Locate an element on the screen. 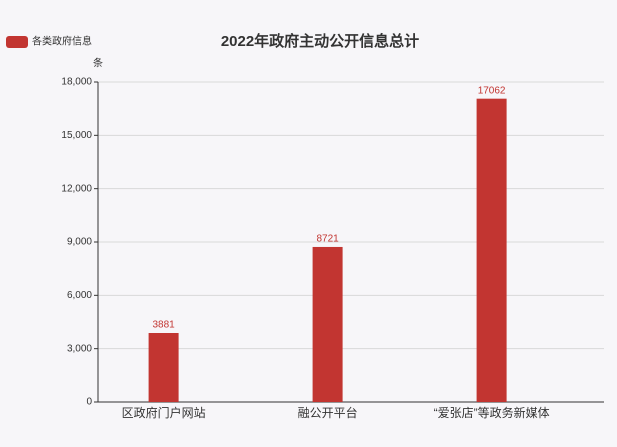  chart-title: 2022年政府主动公开信息总计 is located at coordinates (320, 41).